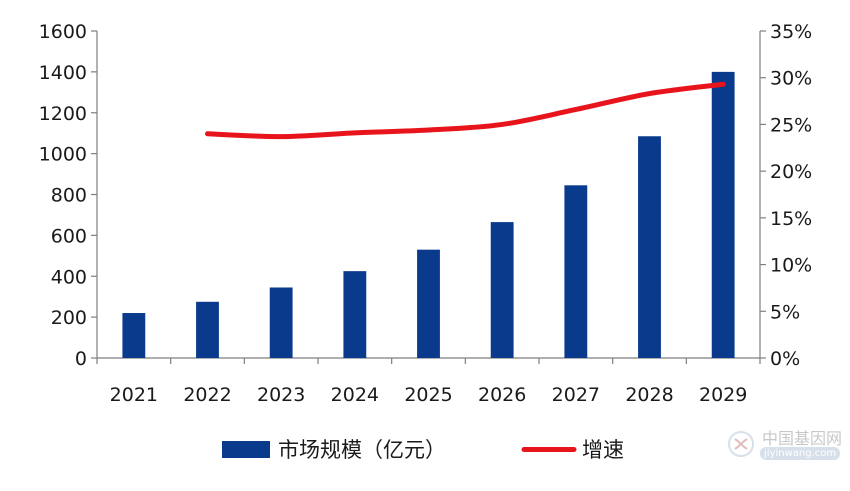 The image size is (850, 491). What do you see at coordinates (791, 125) in the screenshot?
I see `right-axis-tick-label: 25%` at bounding box center [791, 125].